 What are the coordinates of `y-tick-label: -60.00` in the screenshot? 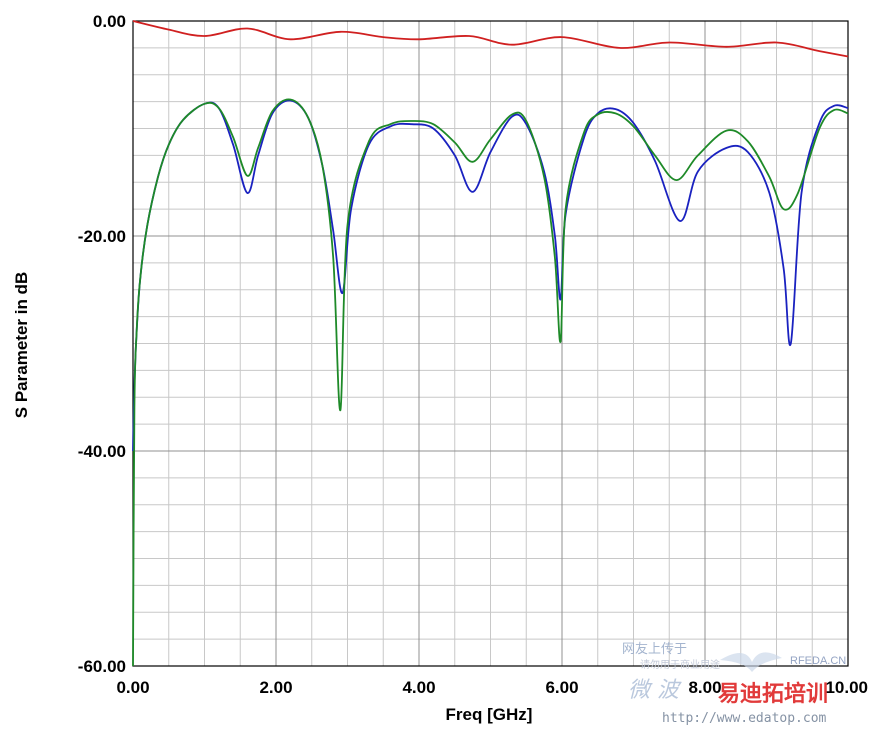 It's located at (102, 666).